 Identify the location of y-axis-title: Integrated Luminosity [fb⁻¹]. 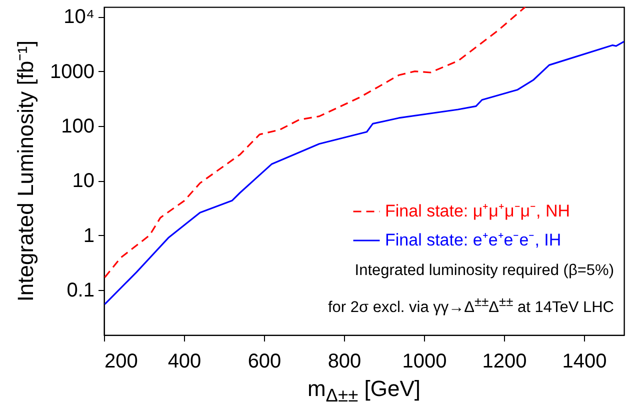
(25, 171).